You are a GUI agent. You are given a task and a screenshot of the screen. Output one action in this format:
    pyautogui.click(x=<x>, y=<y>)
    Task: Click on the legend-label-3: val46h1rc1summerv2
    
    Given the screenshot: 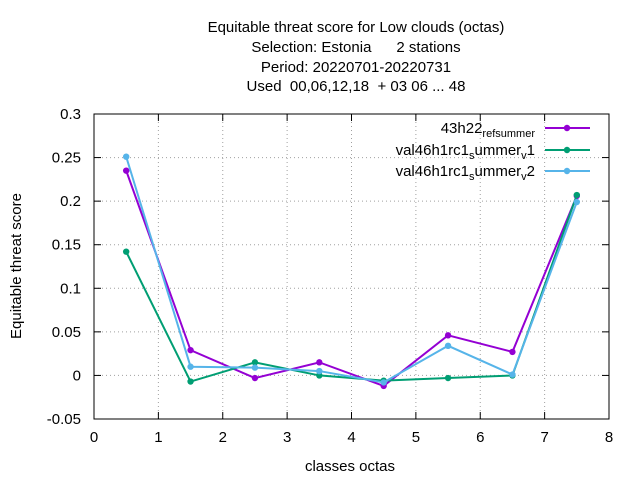 What is the action you would take?
    pyautogui.click(x=465, y=173)
    